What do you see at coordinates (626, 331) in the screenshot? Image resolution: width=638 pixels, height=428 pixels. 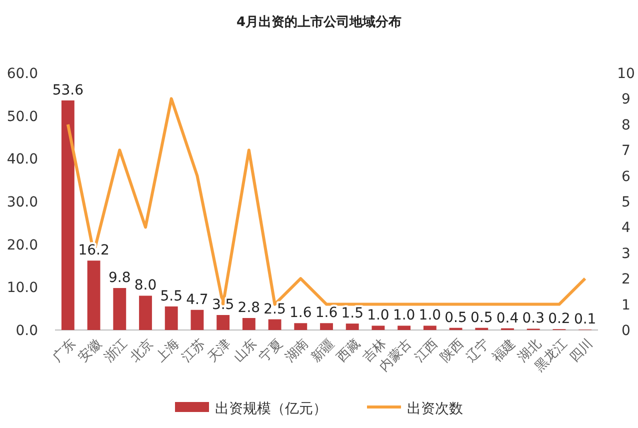 I see `y2-tick-label: 0` at bounding box center [626, 331].